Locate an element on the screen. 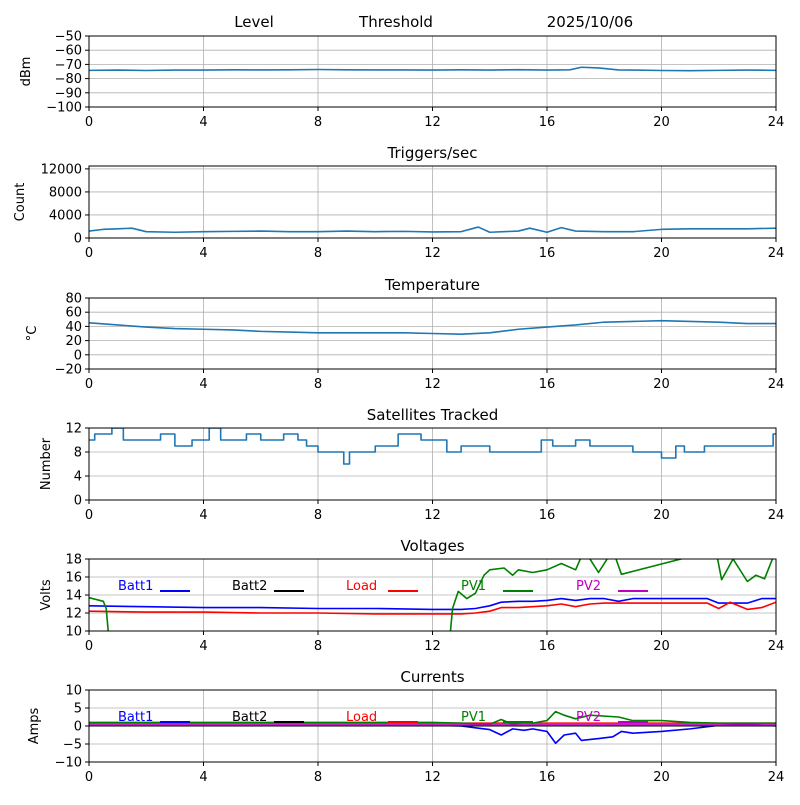 The image size is (800, 805). header-threshold-label: Threshold is located at coordinates (395, 22).